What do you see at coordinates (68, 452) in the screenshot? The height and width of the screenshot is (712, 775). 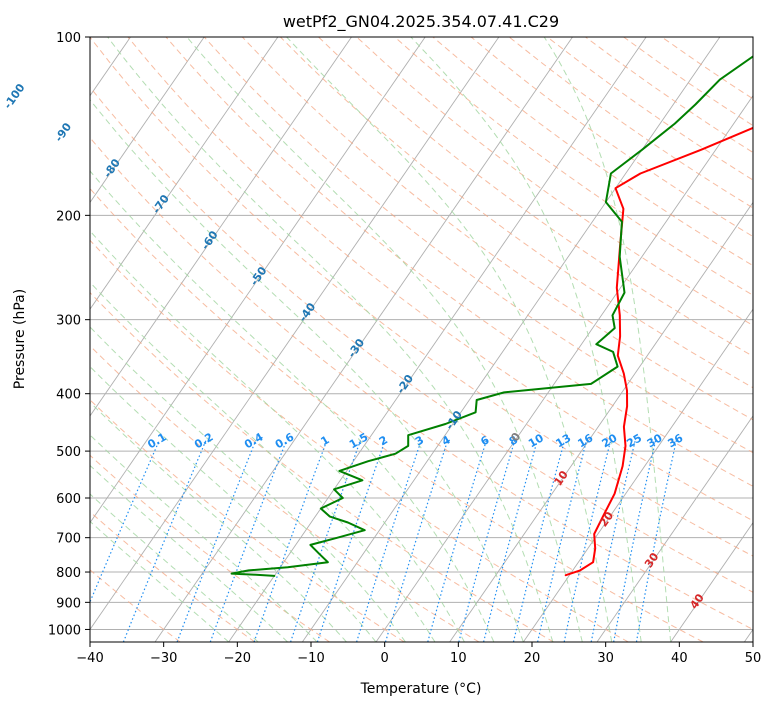 I see `y-tick-label: 500` at bounding box center [68, 452].